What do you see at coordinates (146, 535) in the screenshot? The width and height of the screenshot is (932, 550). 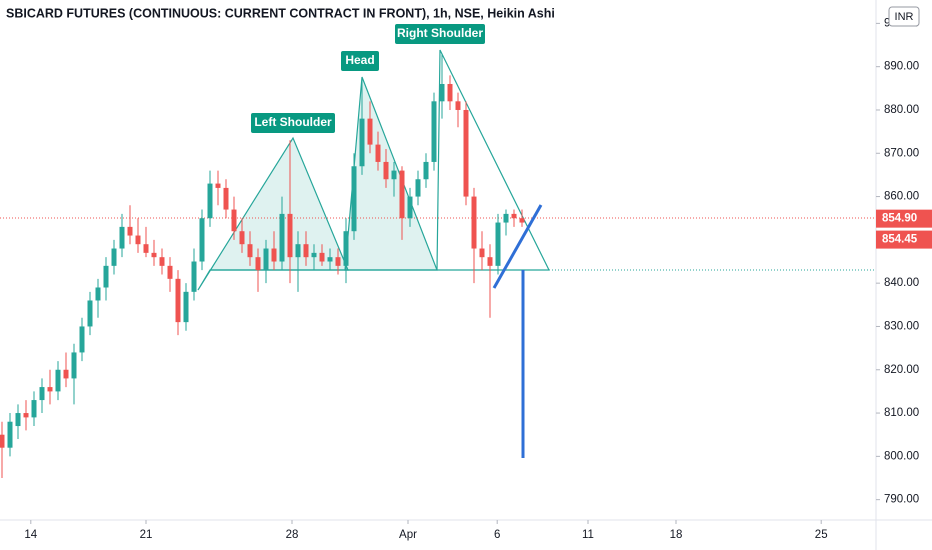 I see `x-tick-label: 21` at bounding box center [146, 535].